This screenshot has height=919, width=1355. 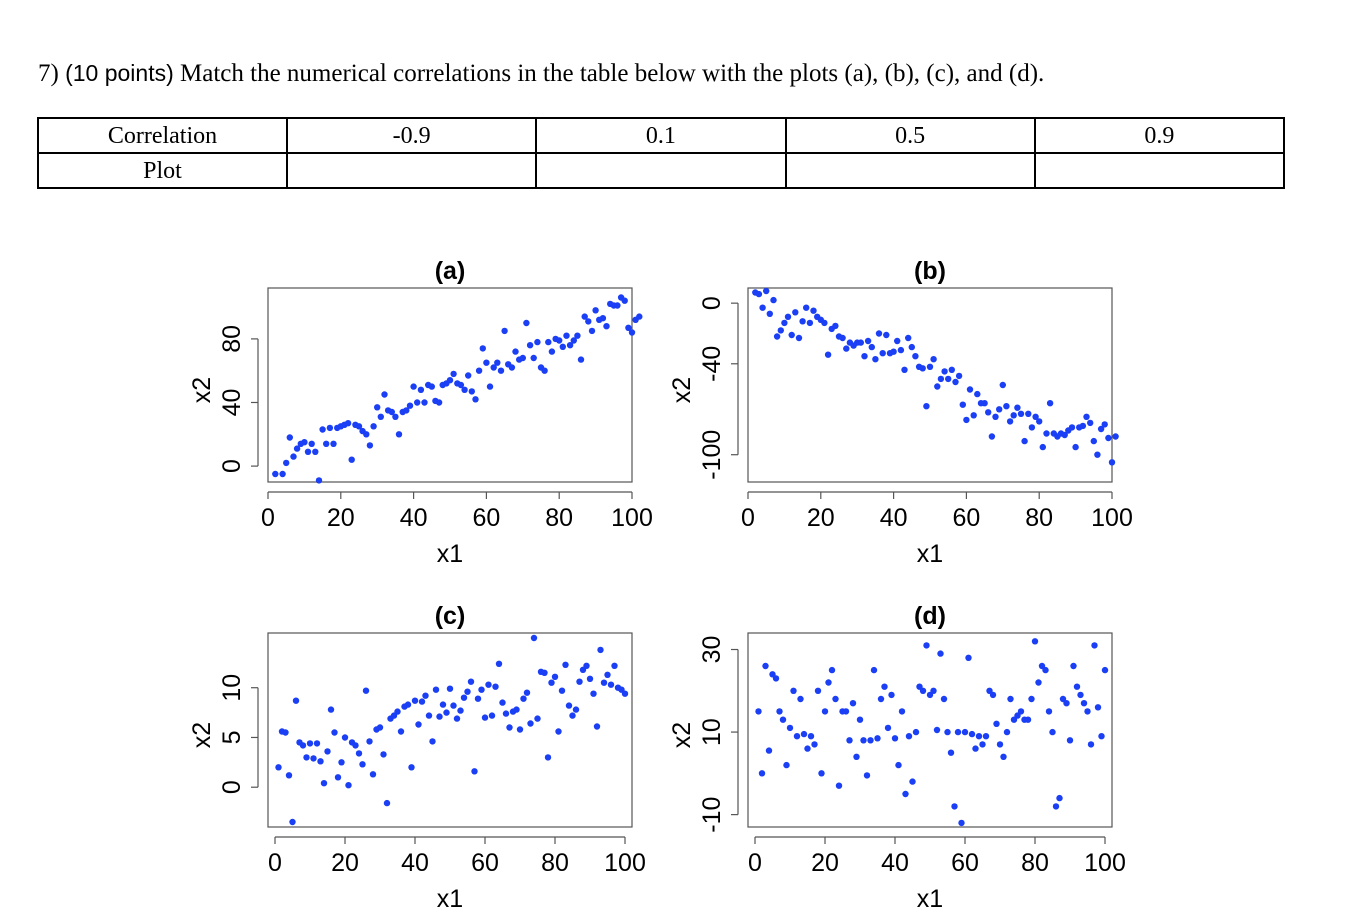 What do you see at coordinates (232, 787) in the screenshot?
I see `y-tick-label: 0` at bounding box center [232, 787].